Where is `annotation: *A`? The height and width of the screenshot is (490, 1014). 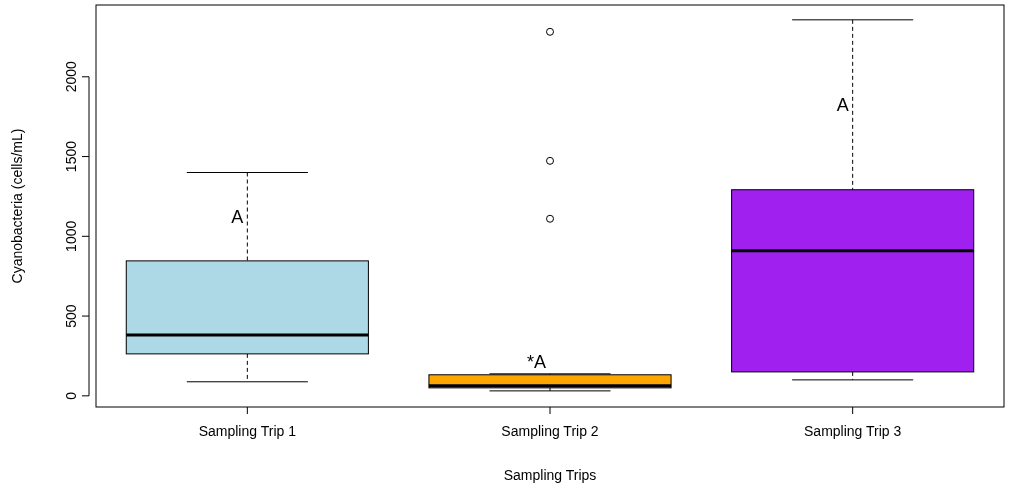
annotation: *A is located at coordinates (536, 361).